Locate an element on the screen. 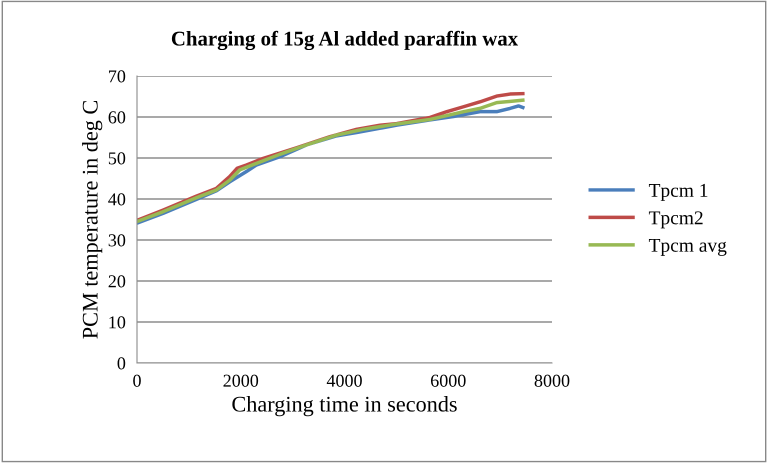 Image resolution: width=768 pixels, height=463 pixels. legend-label: Tpcm avg is located at coordinates (687, 247).